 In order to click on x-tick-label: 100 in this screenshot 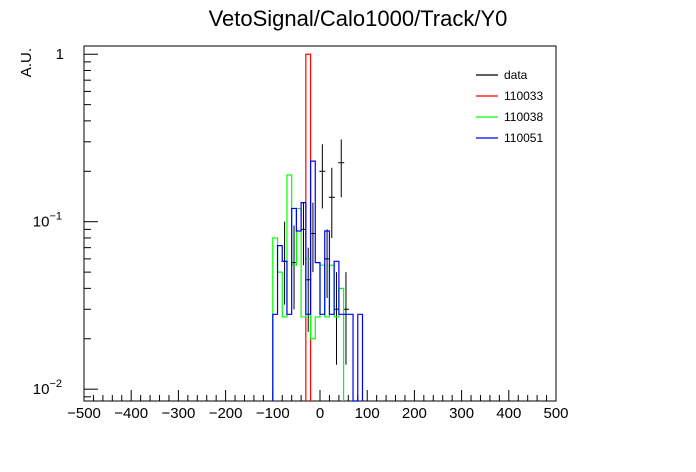, I will do `click(367, 413)`.